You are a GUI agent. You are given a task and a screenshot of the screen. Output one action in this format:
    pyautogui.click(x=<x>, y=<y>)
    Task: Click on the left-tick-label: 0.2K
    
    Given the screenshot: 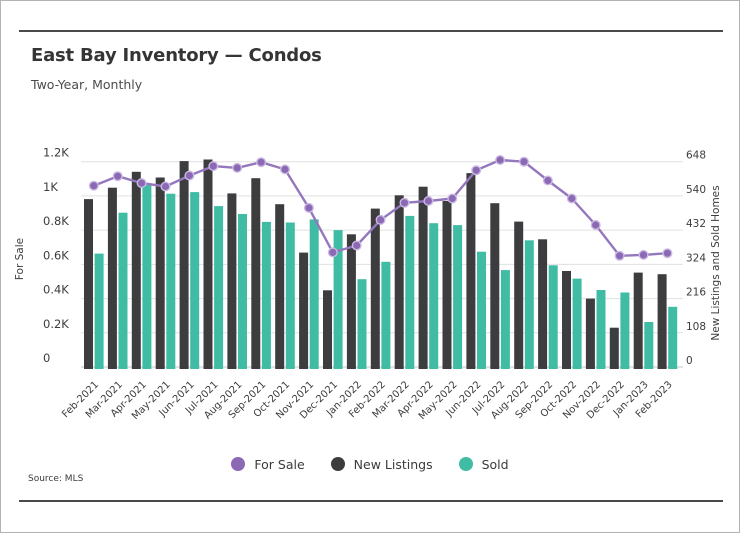 What is the action you would take?
    pyautogui.click(x=56, y=324)
    